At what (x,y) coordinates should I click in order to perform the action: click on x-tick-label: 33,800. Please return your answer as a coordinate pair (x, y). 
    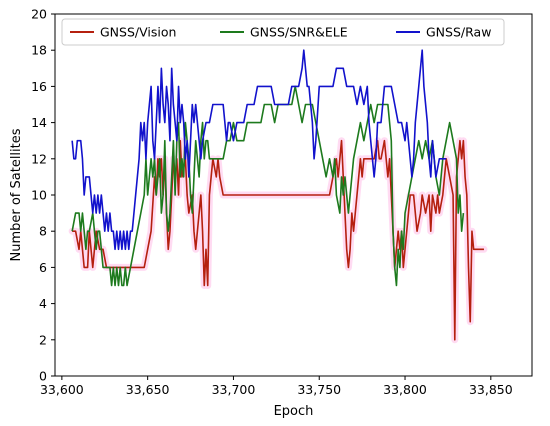
    Looking at the image, I should click on (405, 389).